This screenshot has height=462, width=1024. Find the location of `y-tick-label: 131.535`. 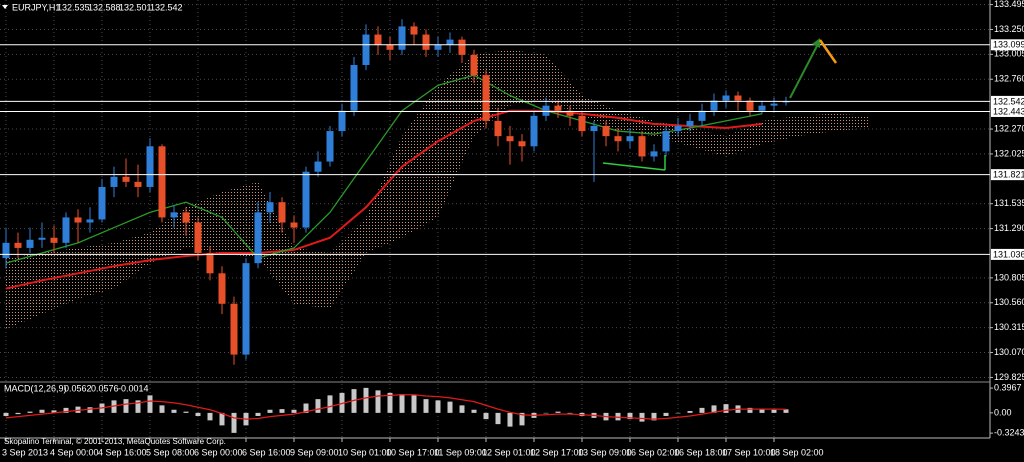

y-tick-label: 131.535 is located at coordinates (1009, 203).